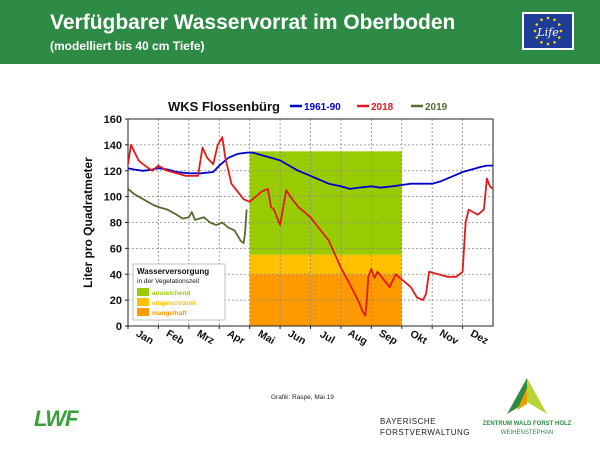 The image size is (600, 450). Describe the element at coordinates (113, 198) in the screenshot. I see `y-tick-label: 100` at that location.